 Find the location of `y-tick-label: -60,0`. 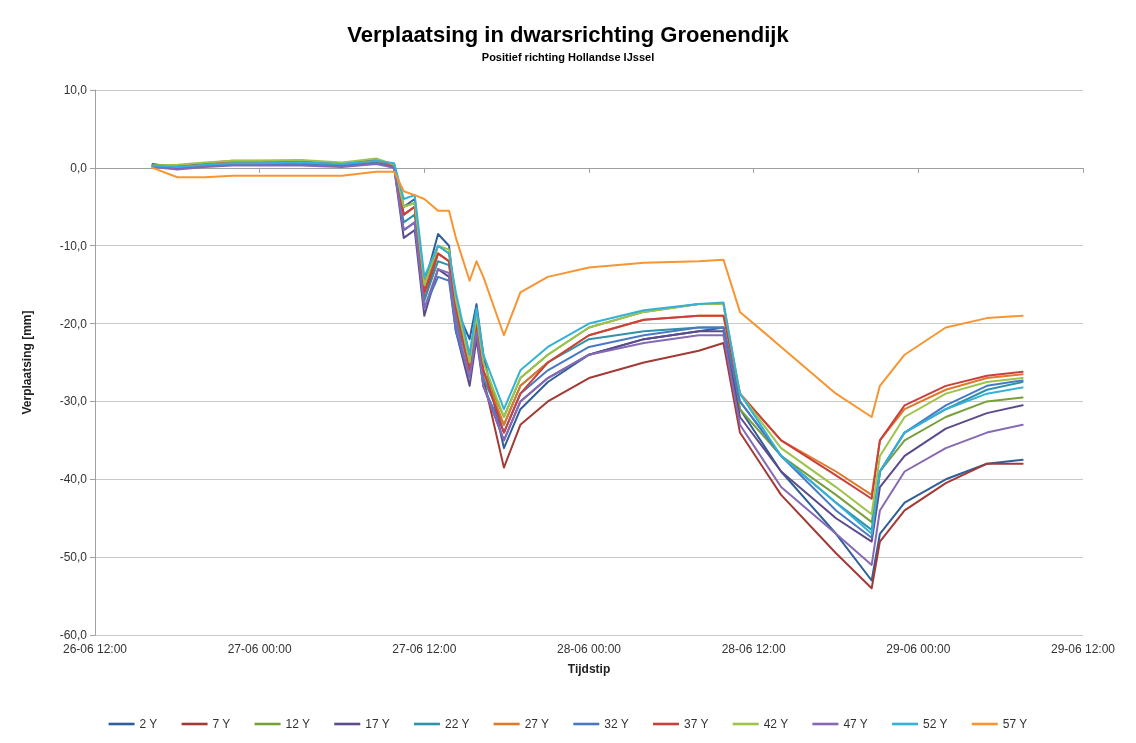

y-tick-label: -60,0 is located at coordinates (73, 635).